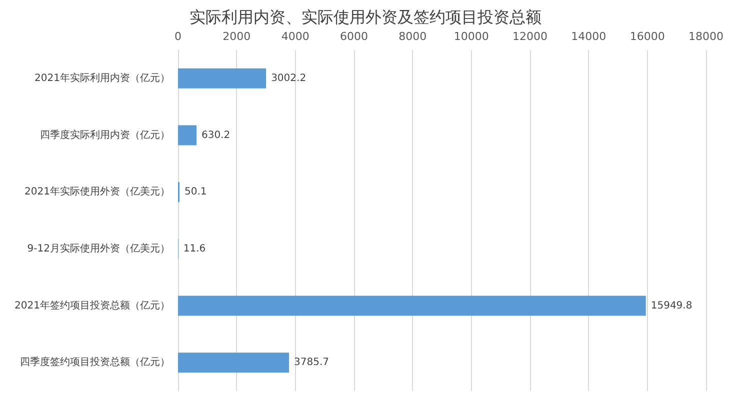 This screenshot has width=731, height=399. I want to click on x-tick-label: 12000, so click(530, 36).